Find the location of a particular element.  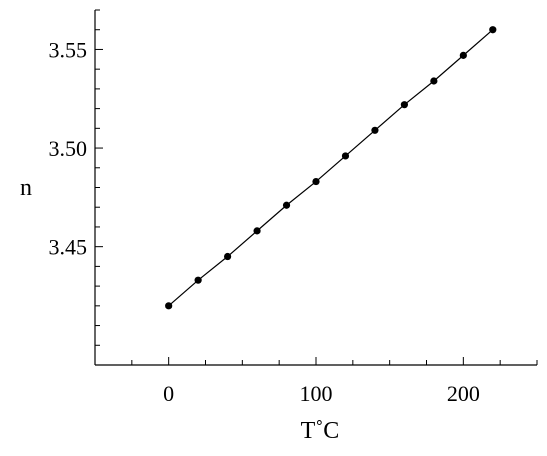

x-tick-label: 200 is located at coordinates (463, 393).